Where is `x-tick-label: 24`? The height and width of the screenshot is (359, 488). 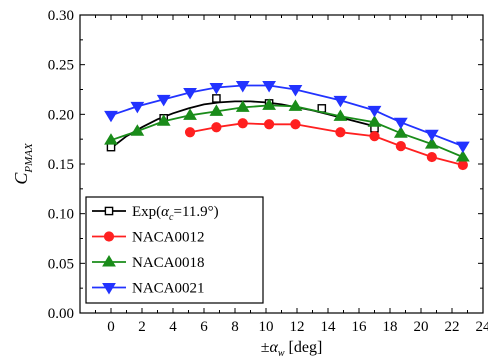
x-tick-label: 24 is located at coordinates (482, 327).